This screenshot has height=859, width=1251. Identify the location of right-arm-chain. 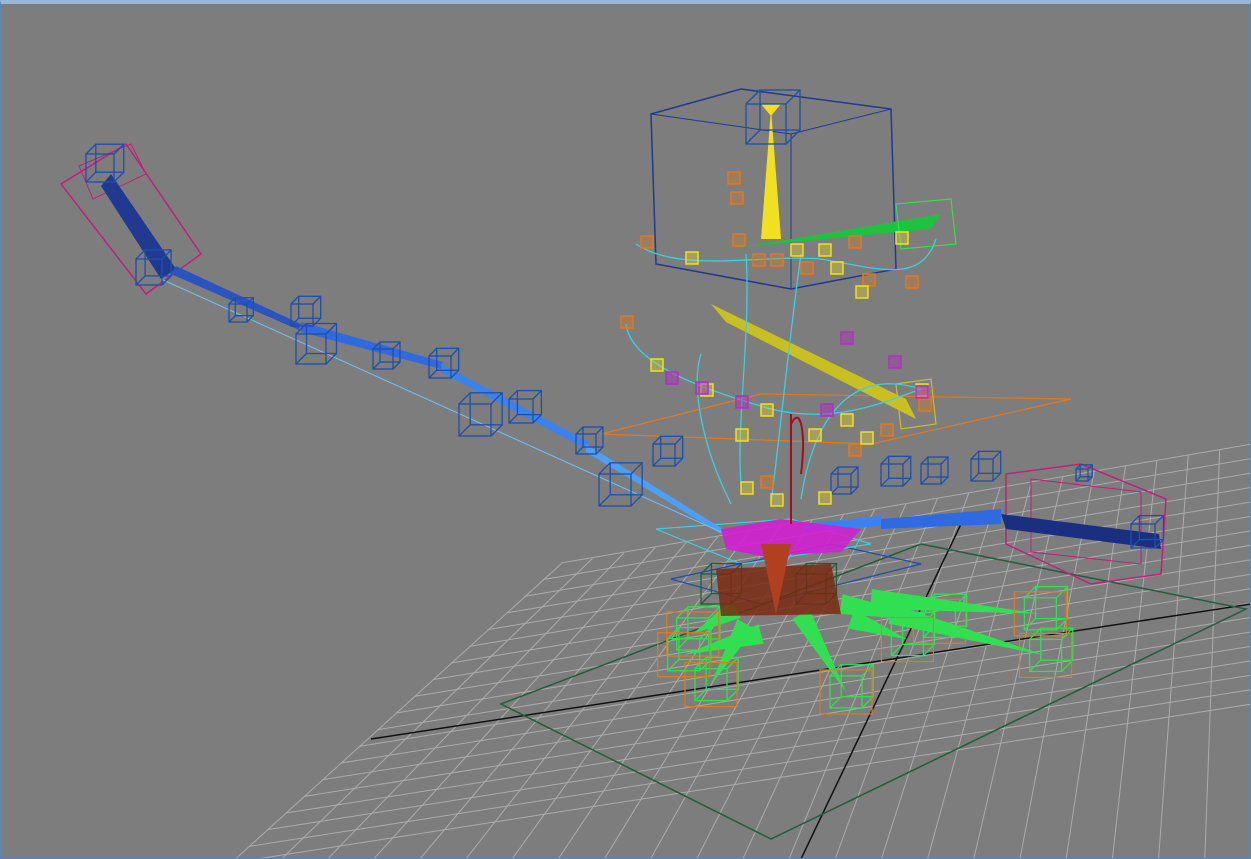
(984, 524).